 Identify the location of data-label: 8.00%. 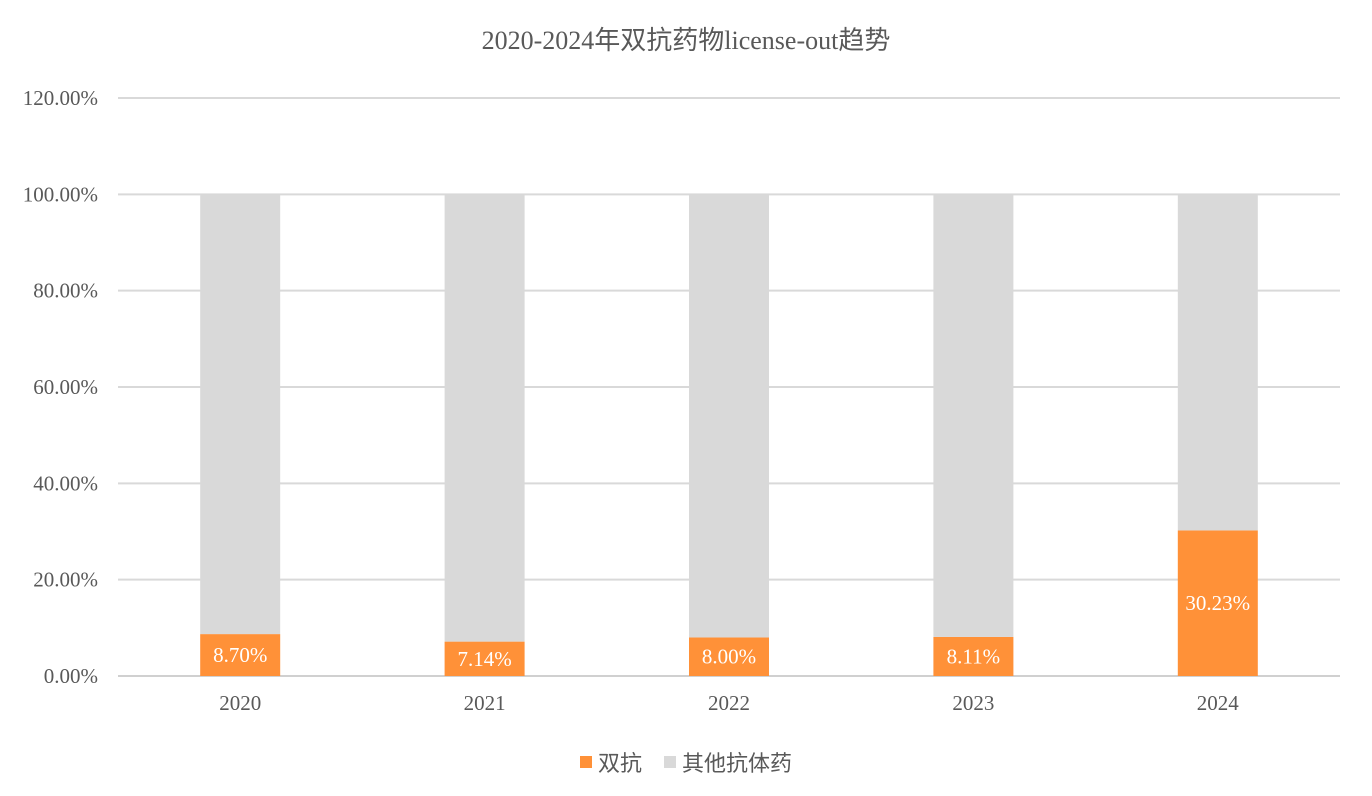
(729, 657).